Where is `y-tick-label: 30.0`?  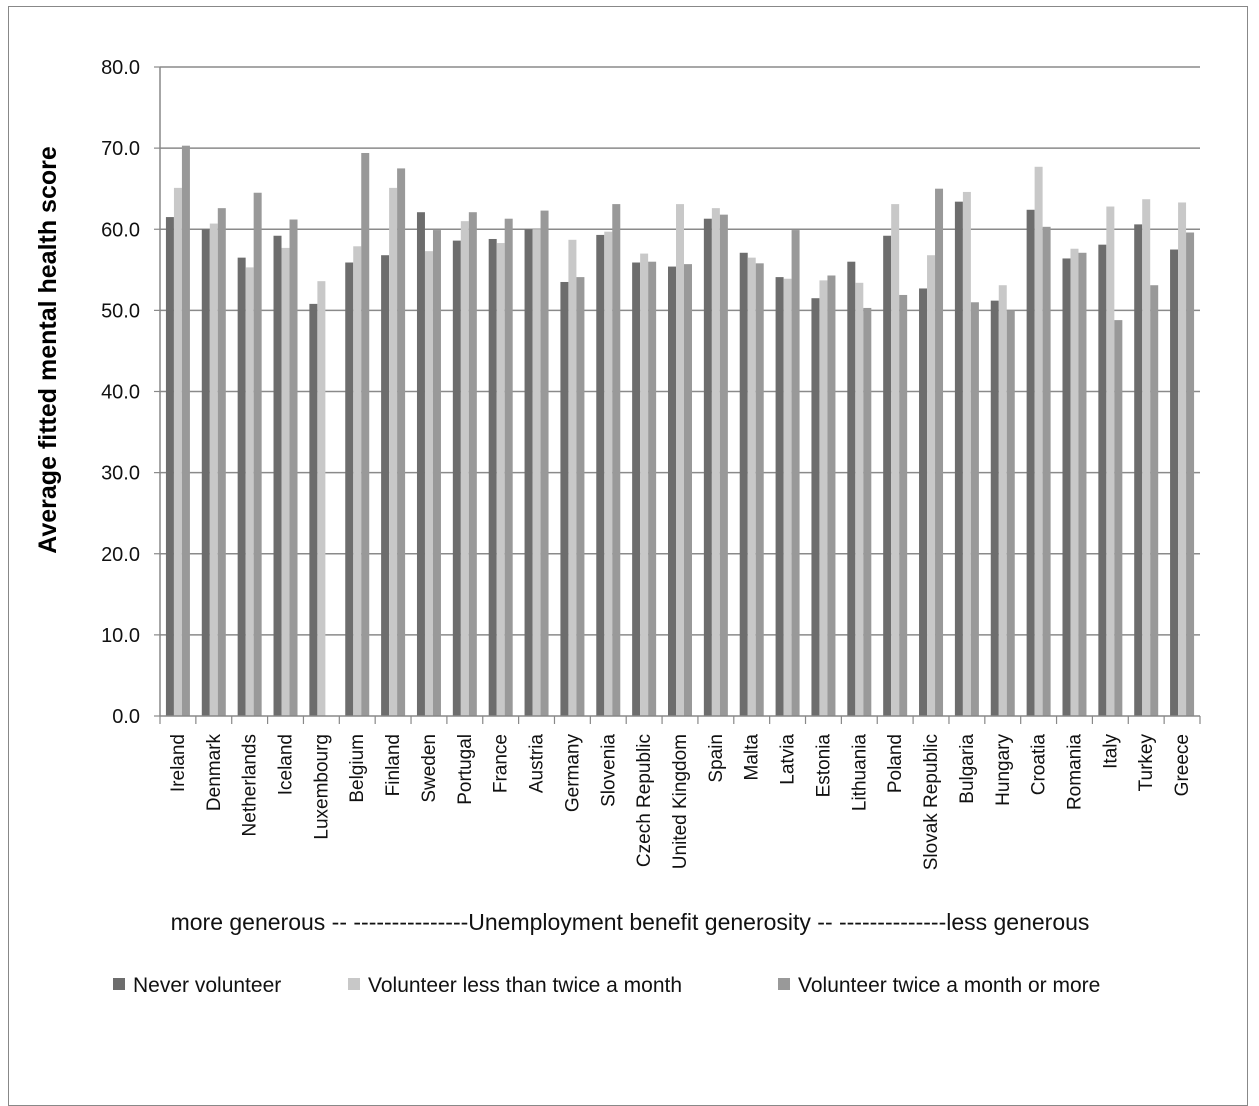
y-tick-label: 30.0 is located at coordinates (120, 474).